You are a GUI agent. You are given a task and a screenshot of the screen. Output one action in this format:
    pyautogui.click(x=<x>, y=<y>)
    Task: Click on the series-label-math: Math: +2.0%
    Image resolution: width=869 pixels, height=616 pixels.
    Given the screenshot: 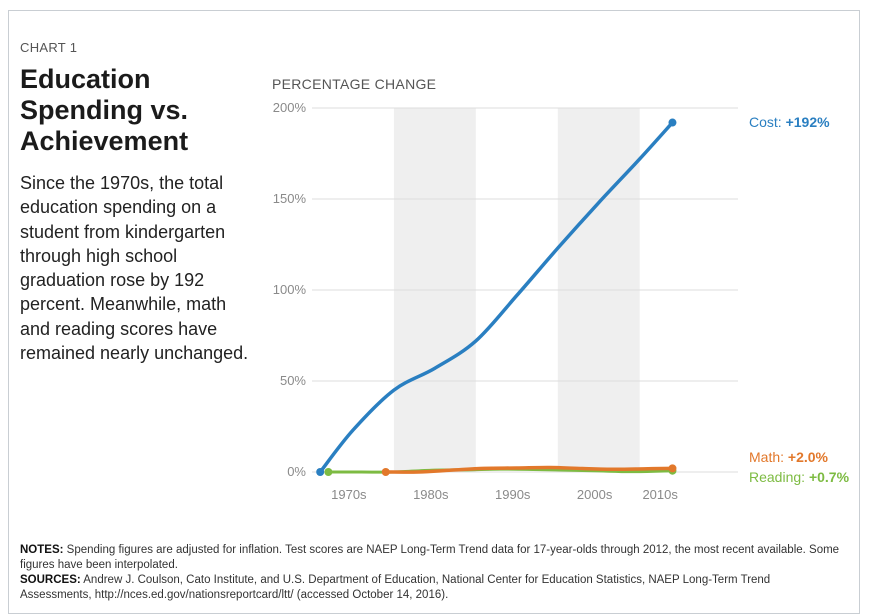 What is the action you would take?
    pyautogui.click(x=789, y=457)
    